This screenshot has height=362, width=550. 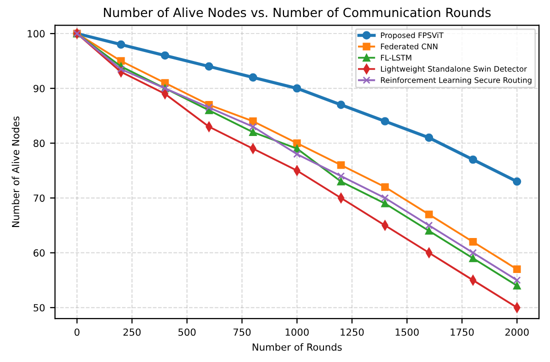 I want to click on y-tick-label: 70, so click(x=39, y=198).